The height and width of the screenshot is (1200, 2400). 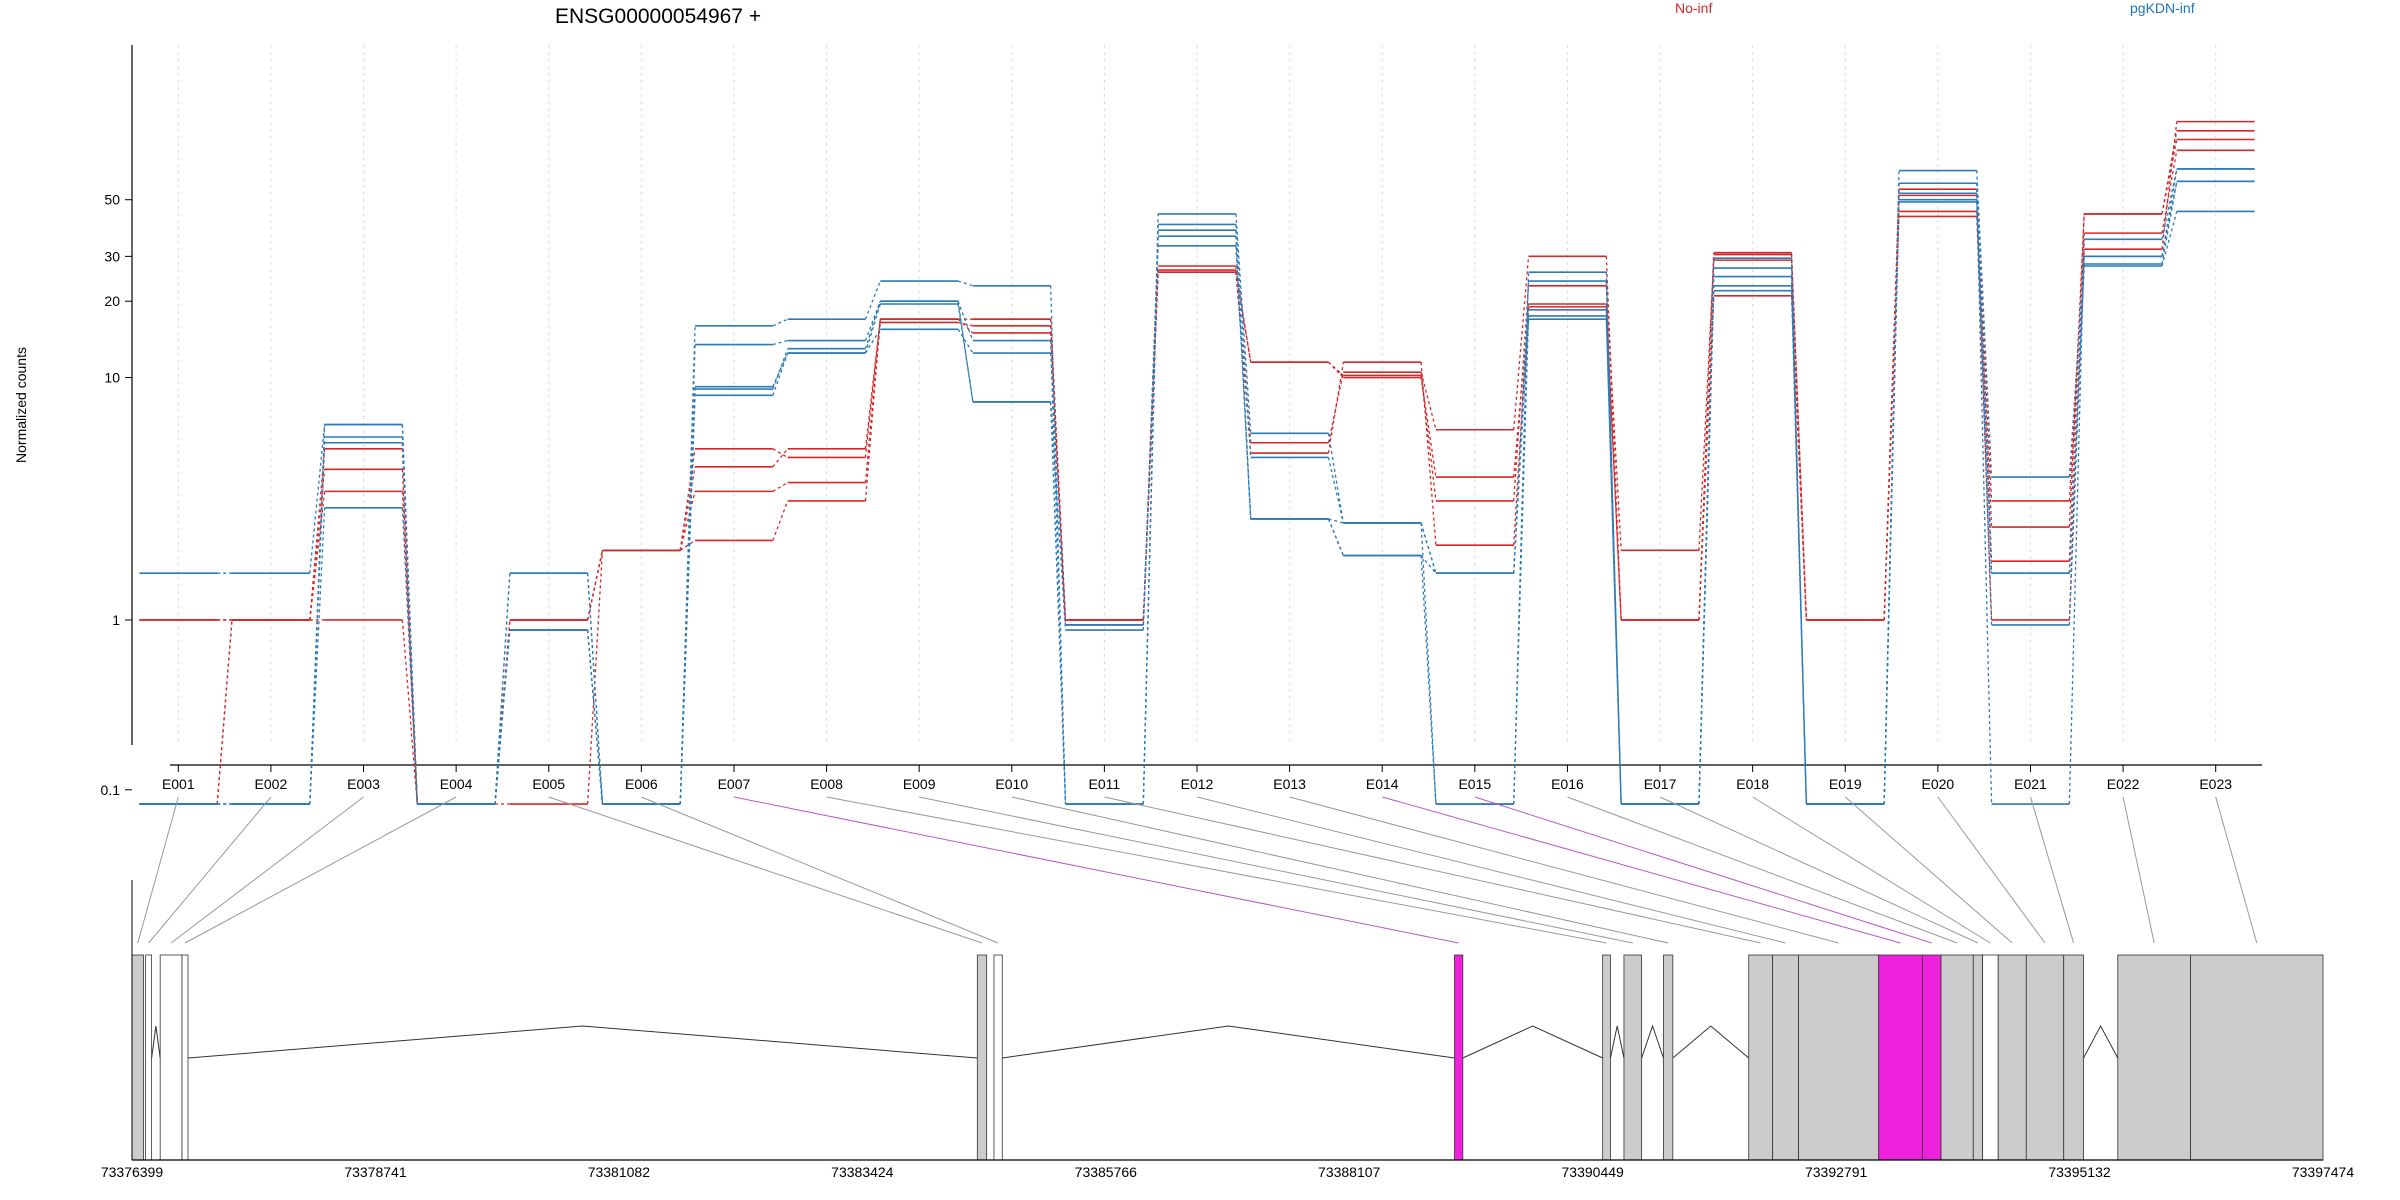 I want to click on x-tick-label-E006: E006, so click(x=641, y=784).